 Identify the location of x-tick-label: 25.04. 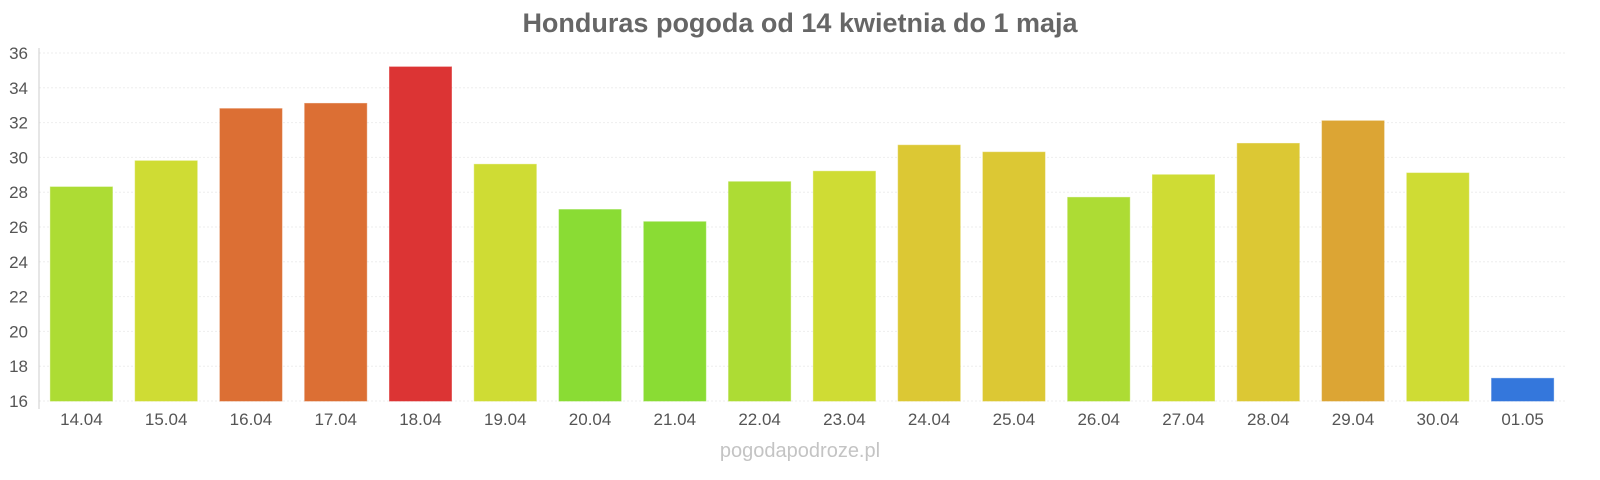
(1014, 419).